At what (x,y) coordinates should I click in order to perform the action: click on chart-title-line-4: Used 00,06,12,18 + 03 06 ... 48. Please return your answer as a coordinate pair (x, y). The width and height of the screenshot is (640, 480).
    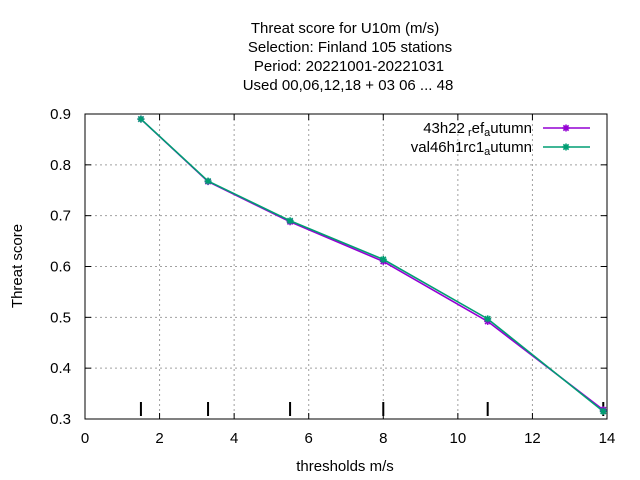
    Looking at the image, I should click on (348, 85).